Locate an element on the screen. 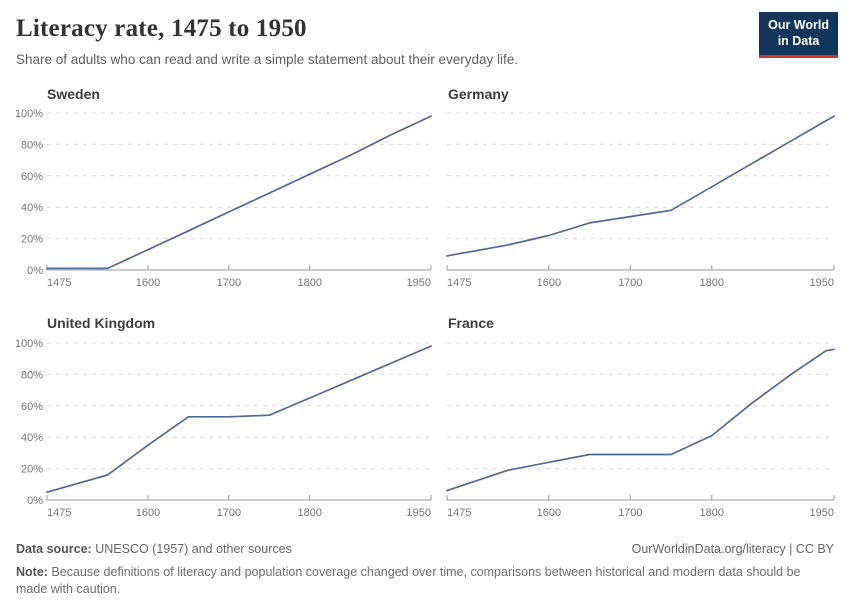 This screenshot has width=850, height=600. owid-logo: Our World in Data is located at coordinates (798, 35).